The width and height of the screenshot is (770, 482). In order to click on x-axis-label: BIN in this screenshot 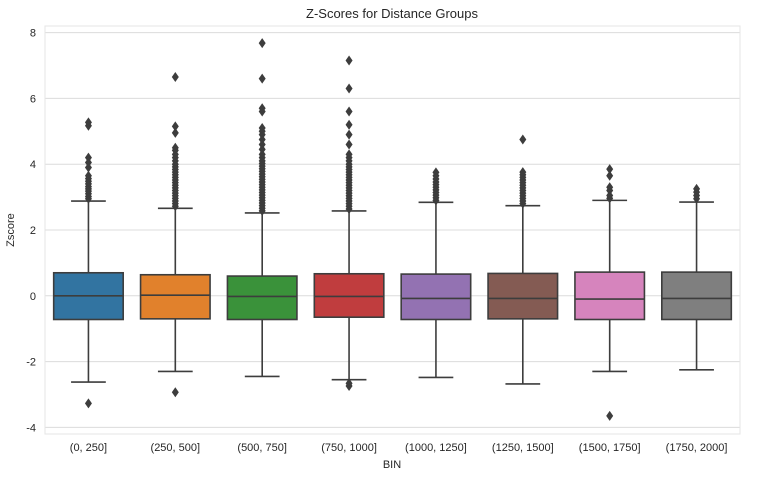, I will do `click(392, 465)`.